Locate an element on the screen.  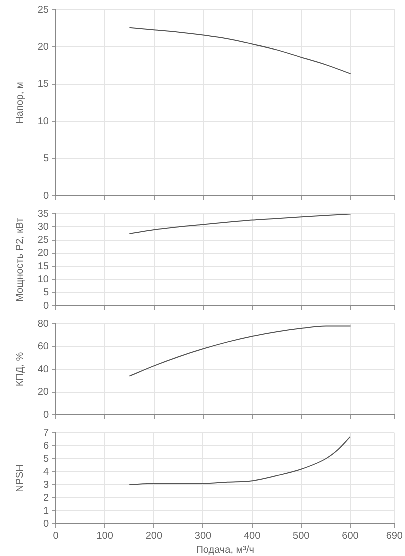
y-tick-label: 1 is located at coordinates (46, 511).